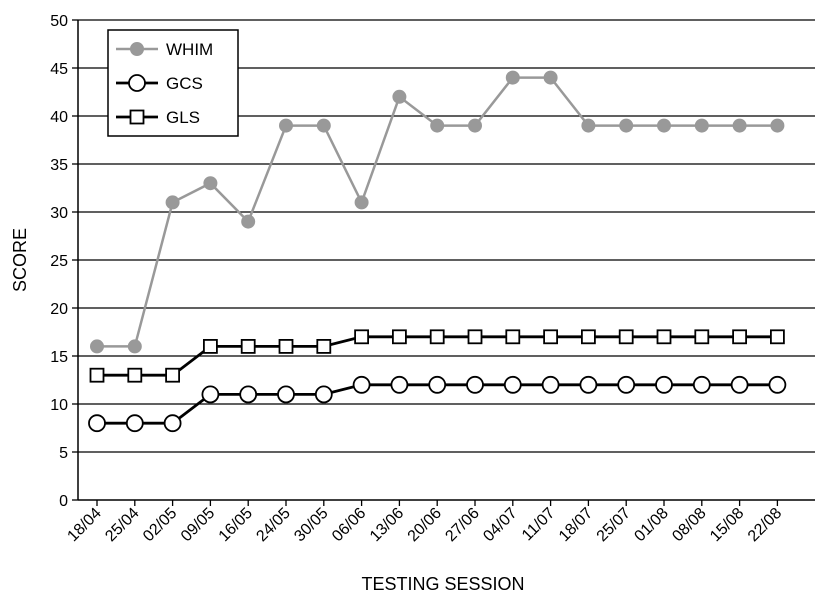 This screenshot has width=829, height=597. I want to click on x-tick-label: 13/06, so click(387, 525).